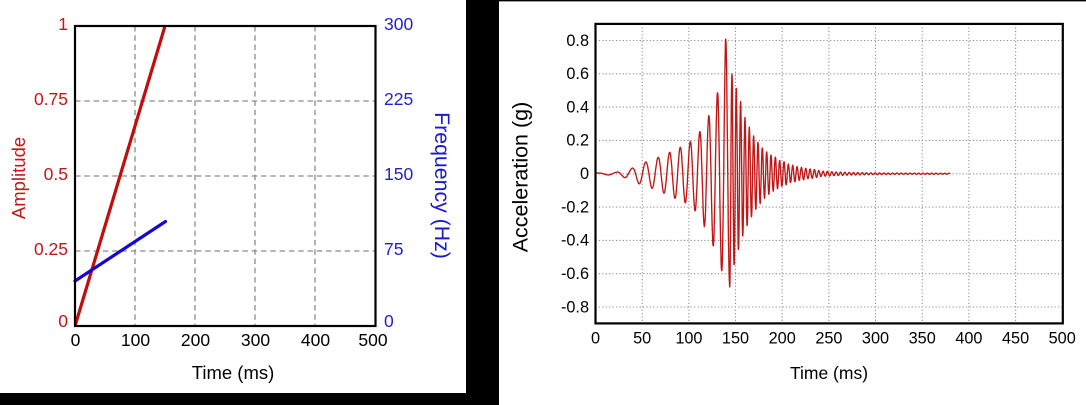 The width and height of the screenshot is (1086, 405). What do you see at coordinates (577, 41) in the screenshot?
I see `svg-text: 0.8` at bounding box center [577, 41].